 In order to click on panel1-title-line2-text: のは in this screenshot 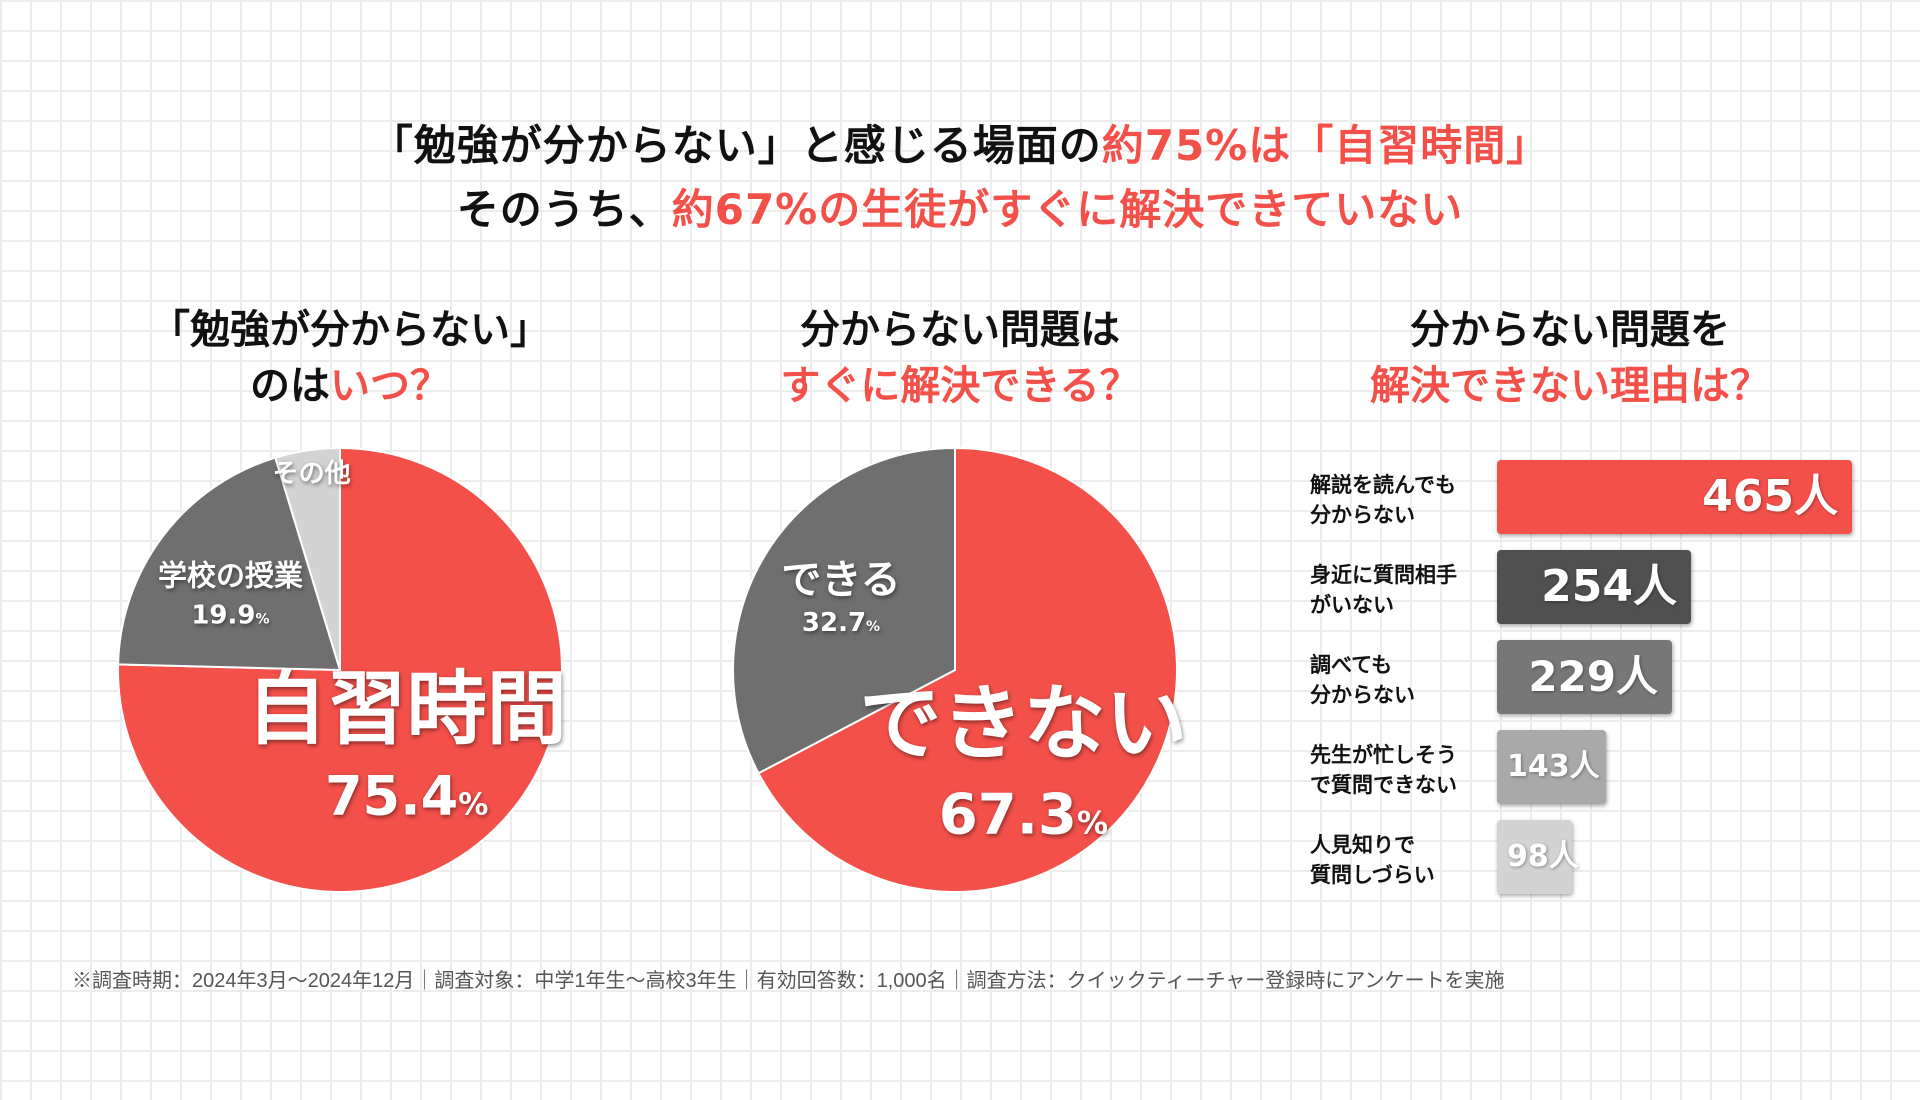, I will do `click(290, 386)`.